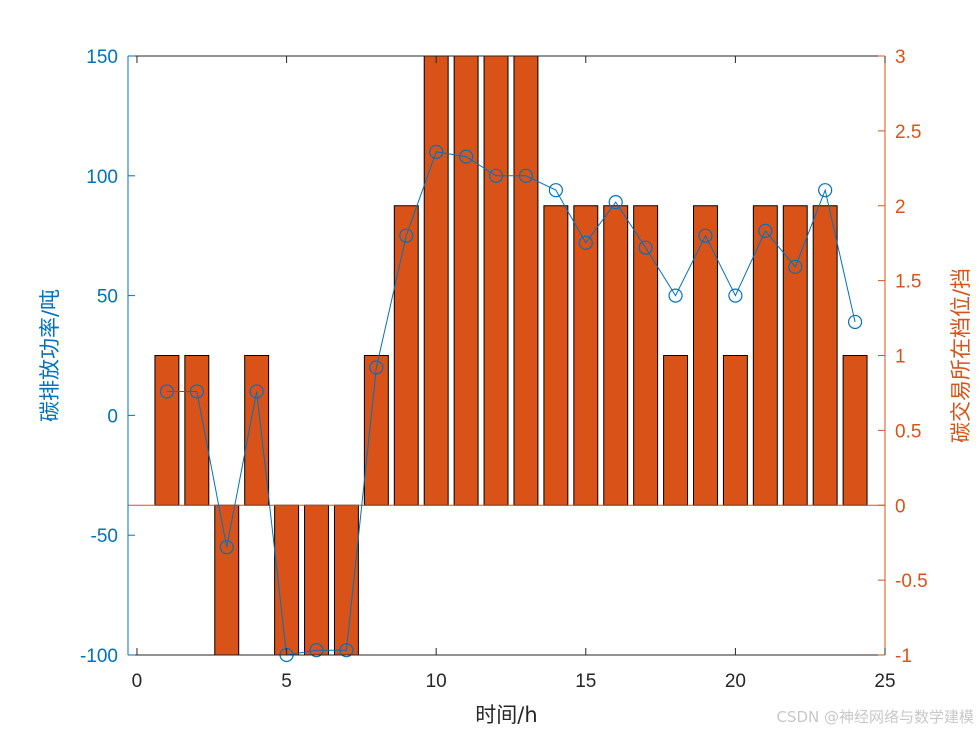  I want to click on y-left-tick-label-100: 100, so click(102, 177).